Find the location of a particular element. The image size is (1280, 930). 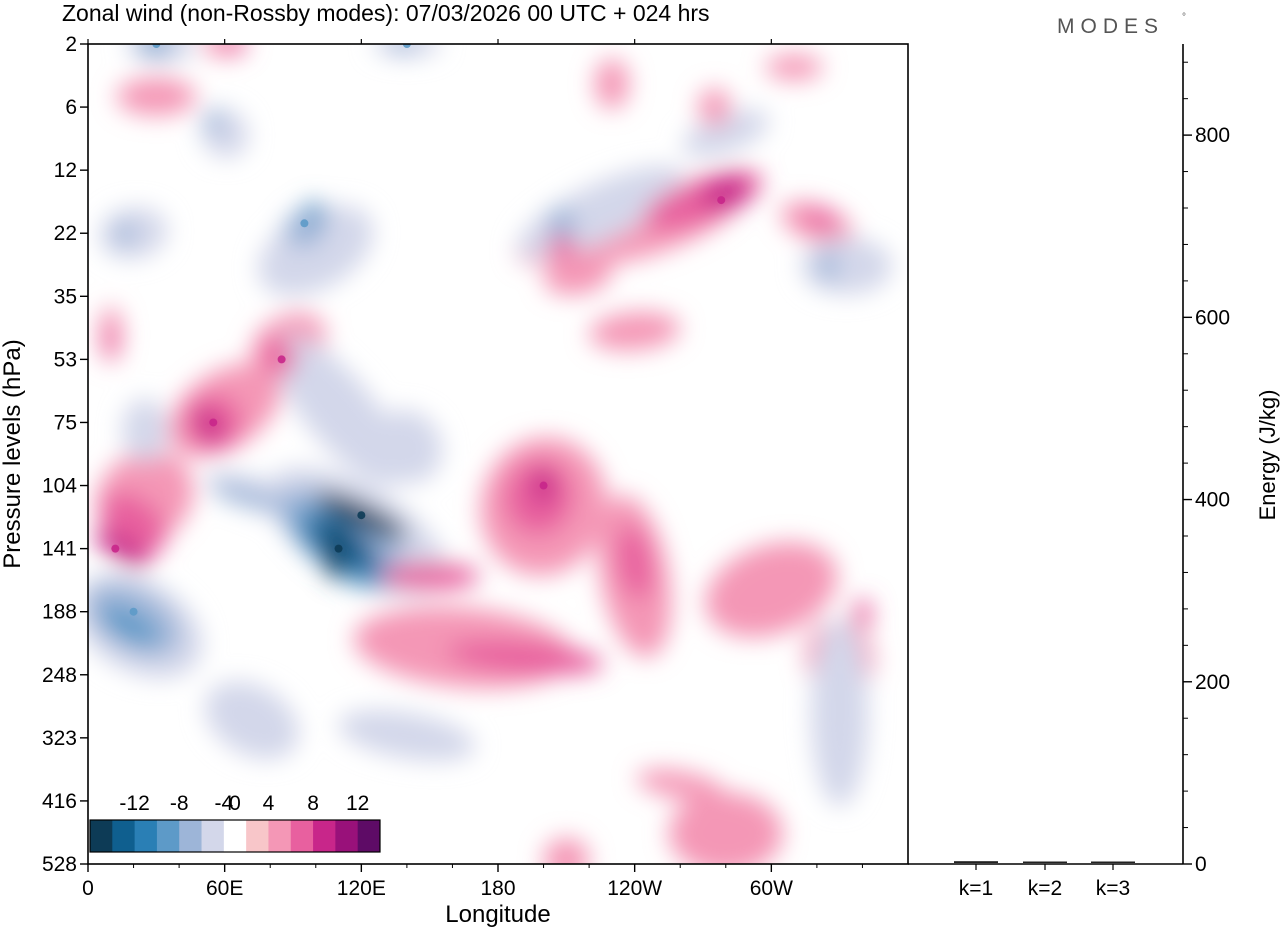

y-tick-label: 141 is located at coordinates (59, 549).